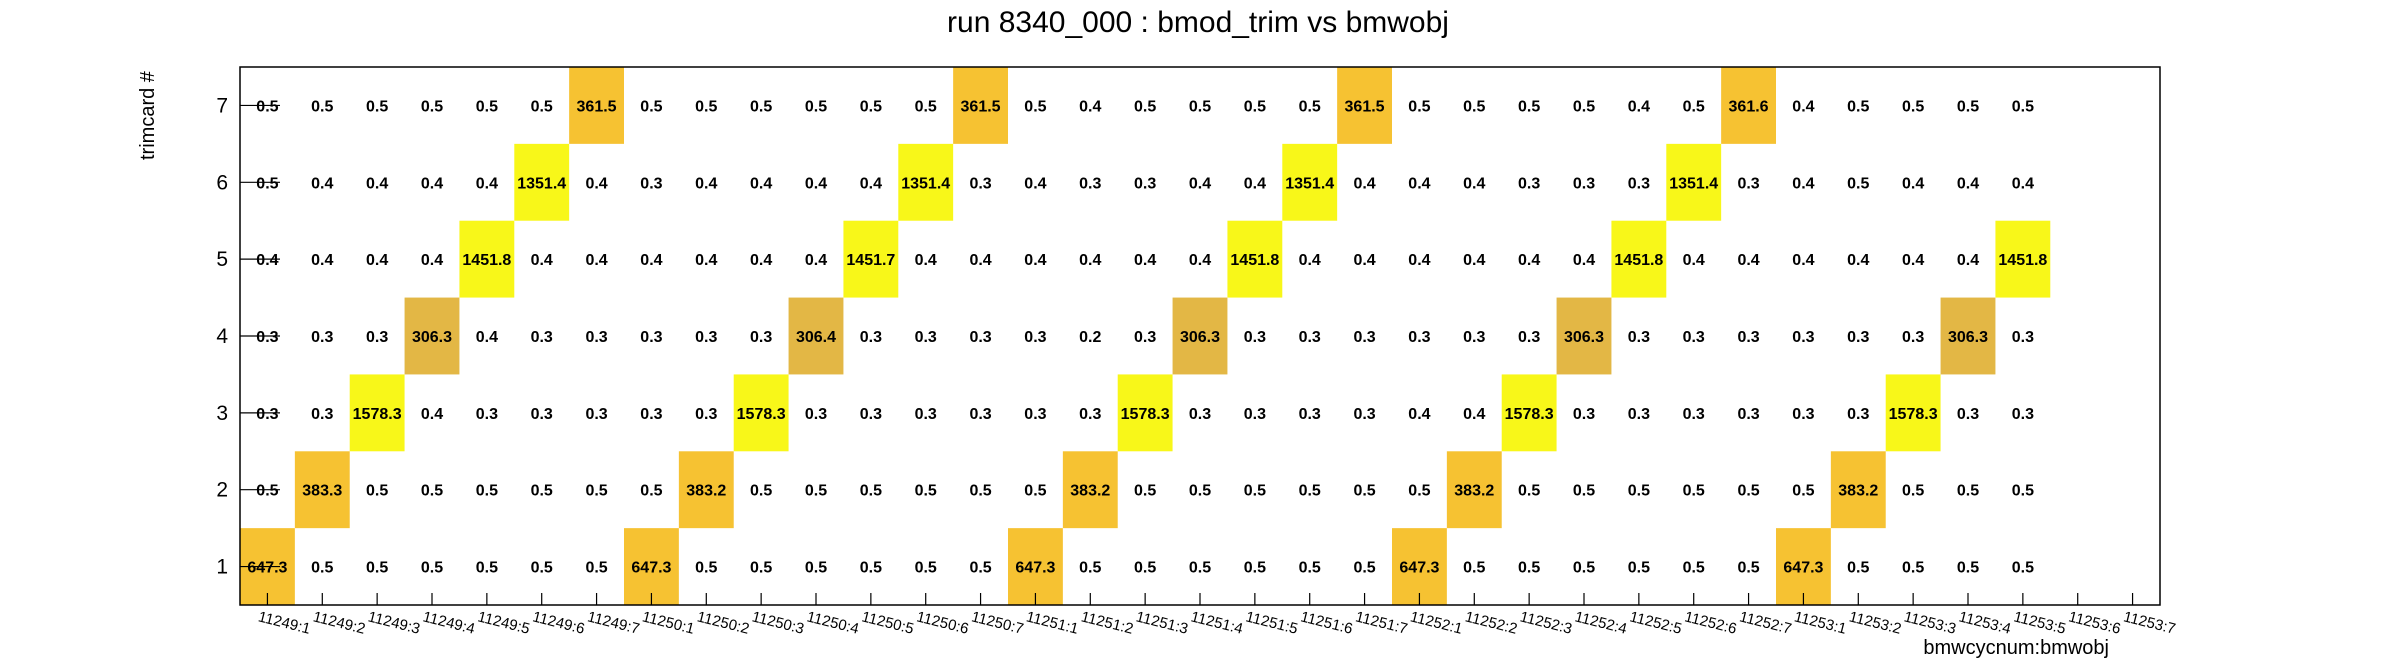  I want to click on x-tick-label: 11253:1, so click(1820, 622).